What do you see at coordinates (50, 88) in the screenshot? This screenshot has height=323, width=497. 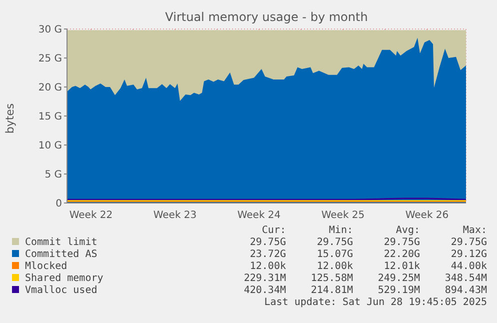 I see `y-tick-label: 20 G` at bounding box center [50, 88].